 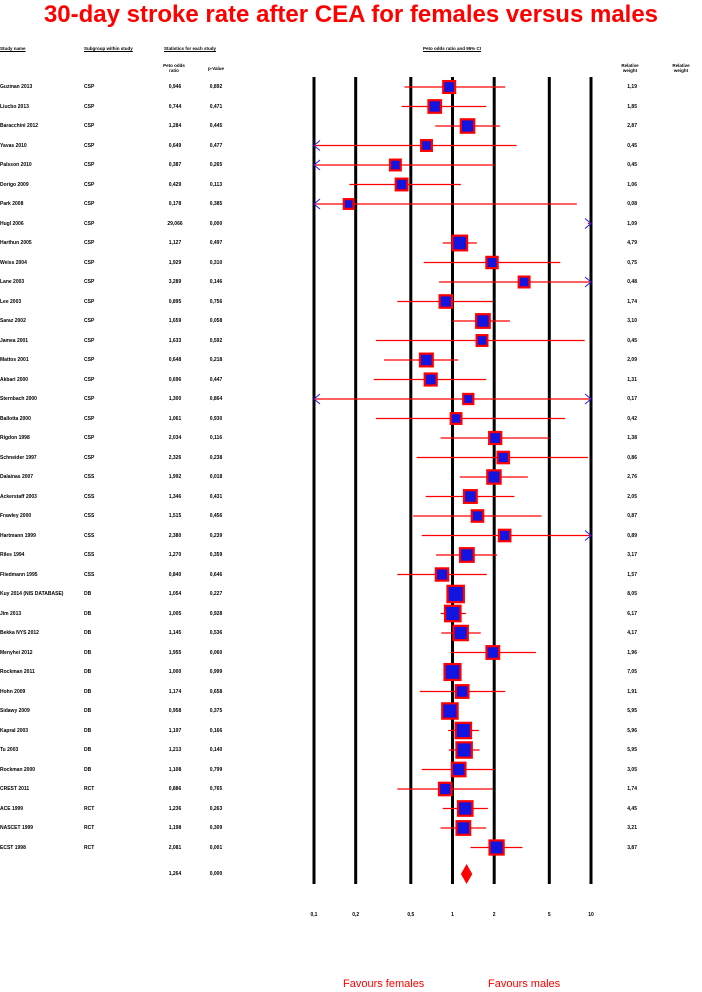 What do you see at coordinates (216, 711) in the screenshot?
I see `study-p-value: 0,375` at bounding box center [216, 711].